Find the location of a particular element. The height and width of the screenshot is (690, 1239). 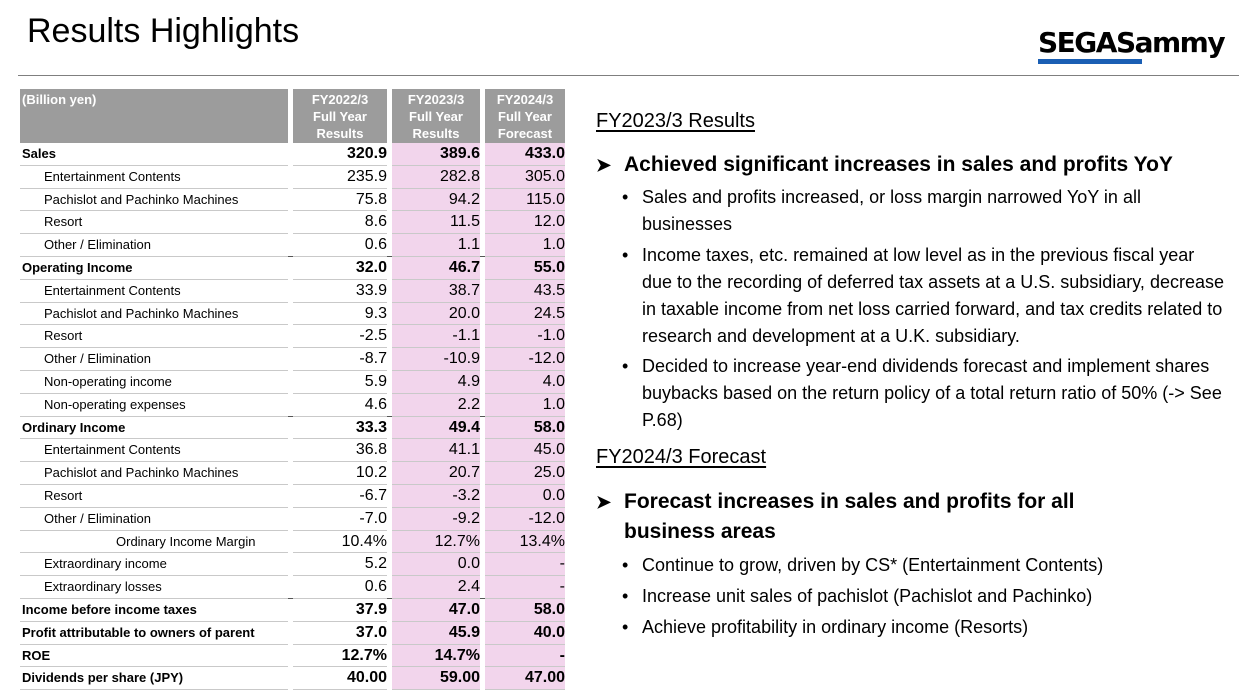

value-fy2024: 433.0 is located at coordinates (525, 154).